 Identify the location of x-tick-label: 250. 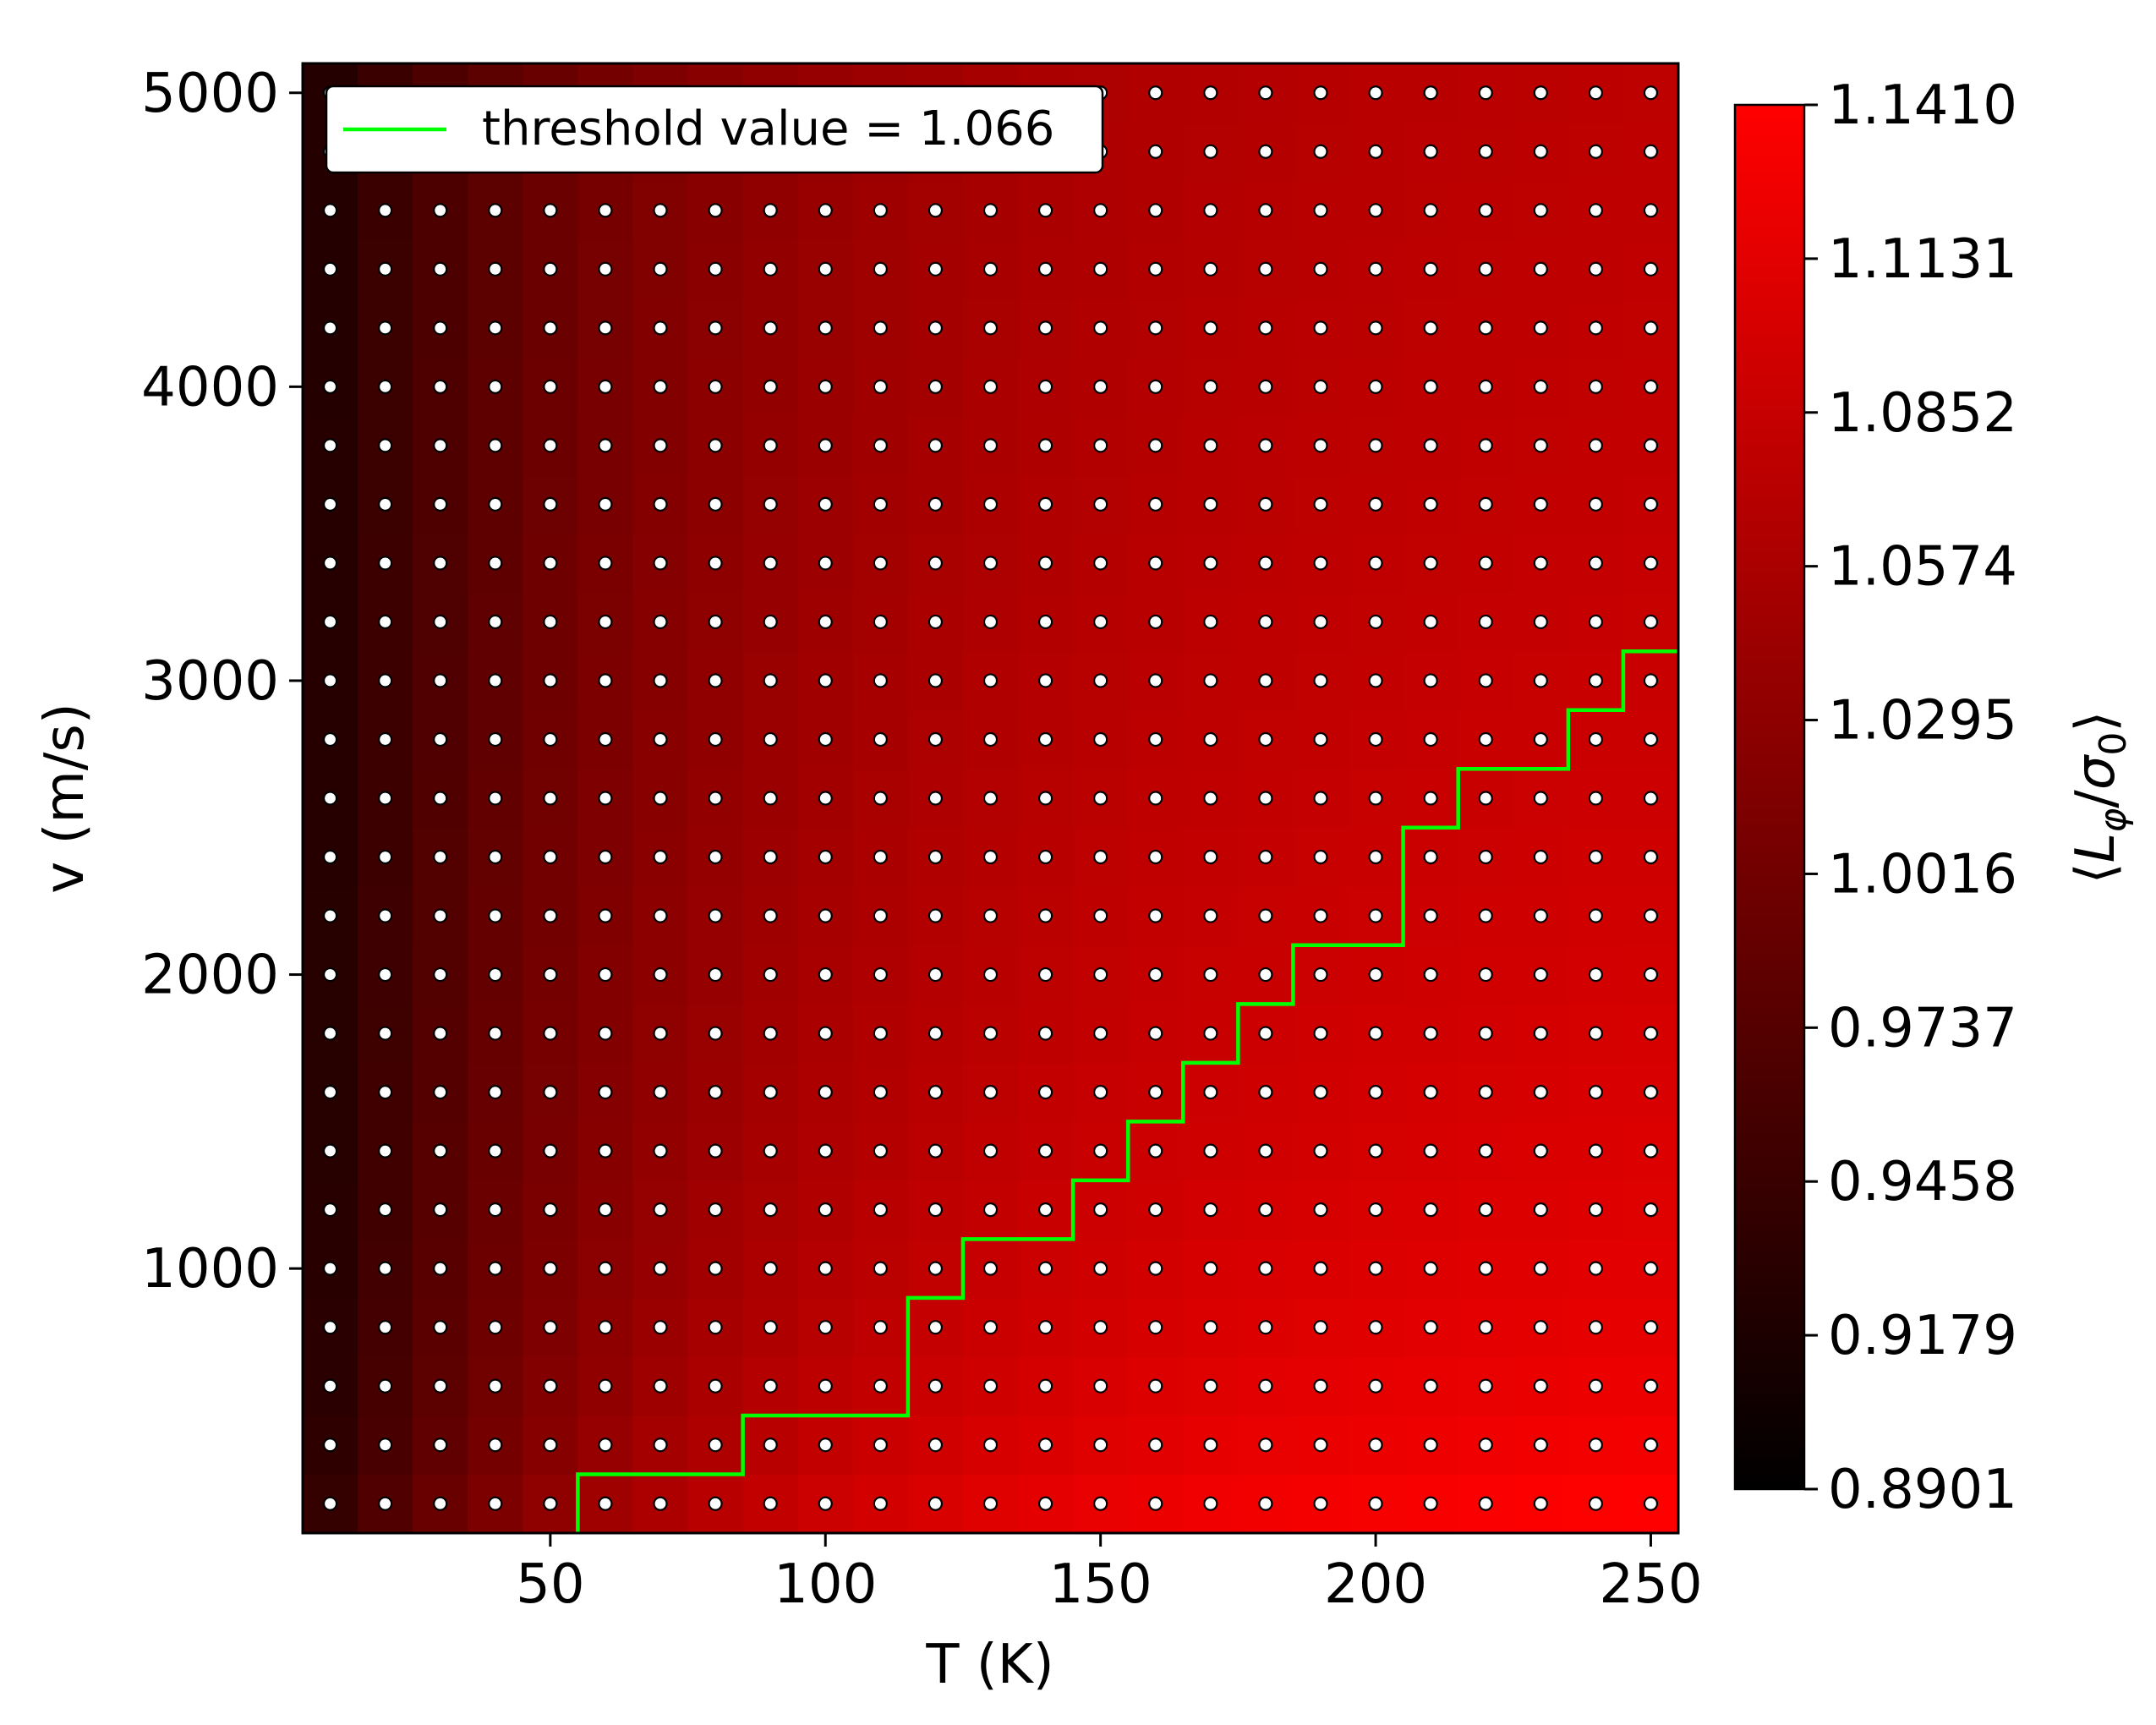
(1650, 1584).